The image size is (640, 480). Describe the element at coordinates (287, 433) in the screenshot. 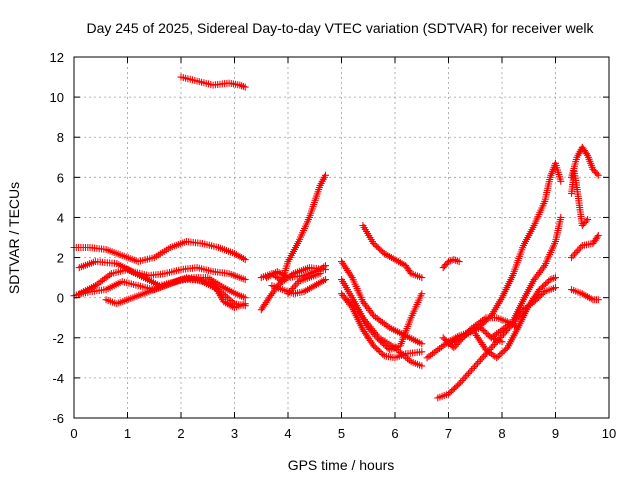

I see `x-tick-label: 4` at that location.